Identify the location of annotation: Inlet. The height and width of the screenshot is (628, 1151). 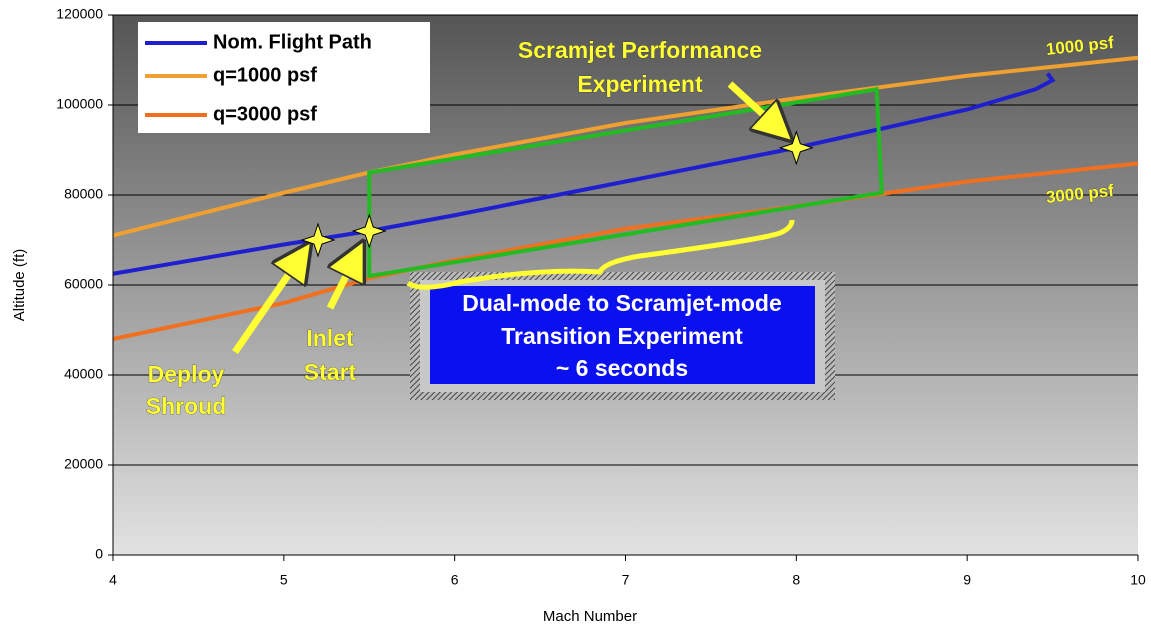
(330, 338).